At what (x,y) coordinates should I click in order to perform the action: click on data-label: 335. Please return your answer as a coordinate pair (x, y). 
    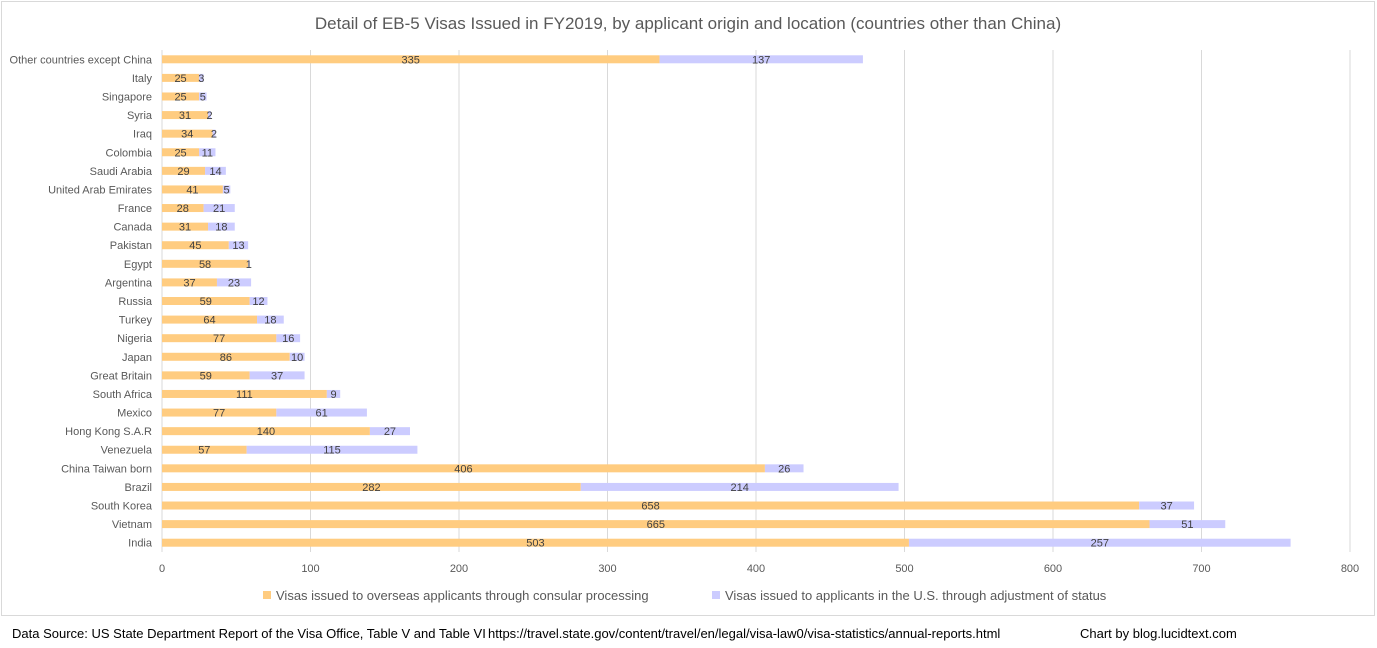
    Looking at the image, I should click on (411, 60).